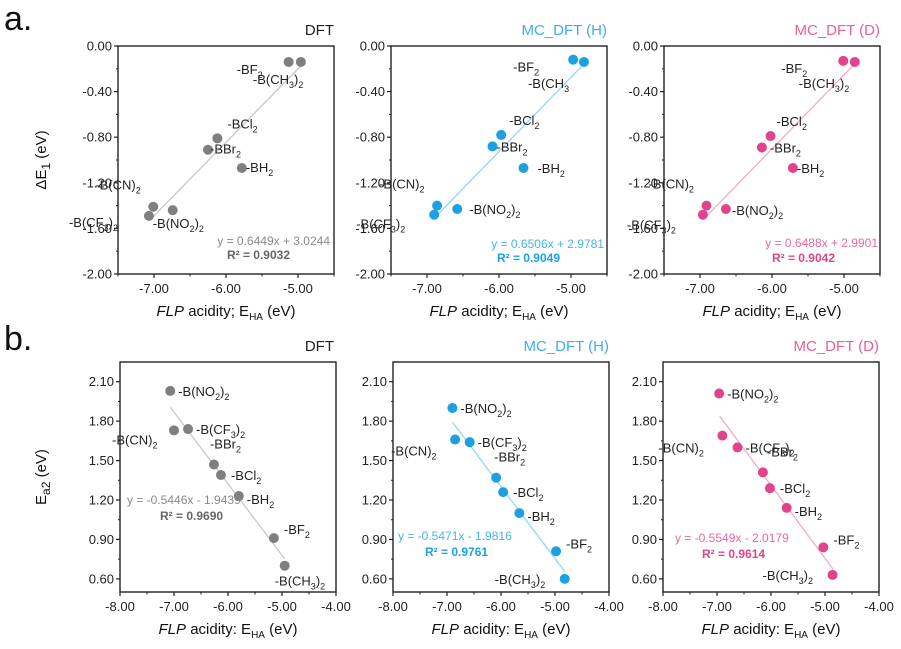  What do you see at coordinates (644, 539) in the screenshot?
I see `y-tick-label: 0.90` at bounding box center [644, 539].